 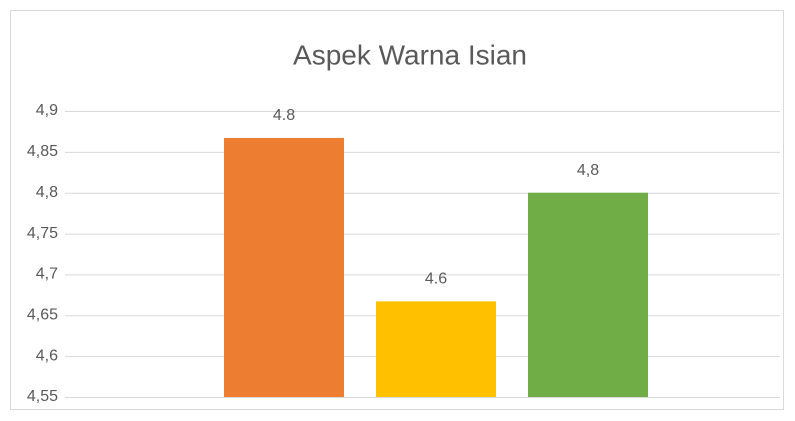 I want to click on y-tick-label: 4,65, so click(x=42, y=315).